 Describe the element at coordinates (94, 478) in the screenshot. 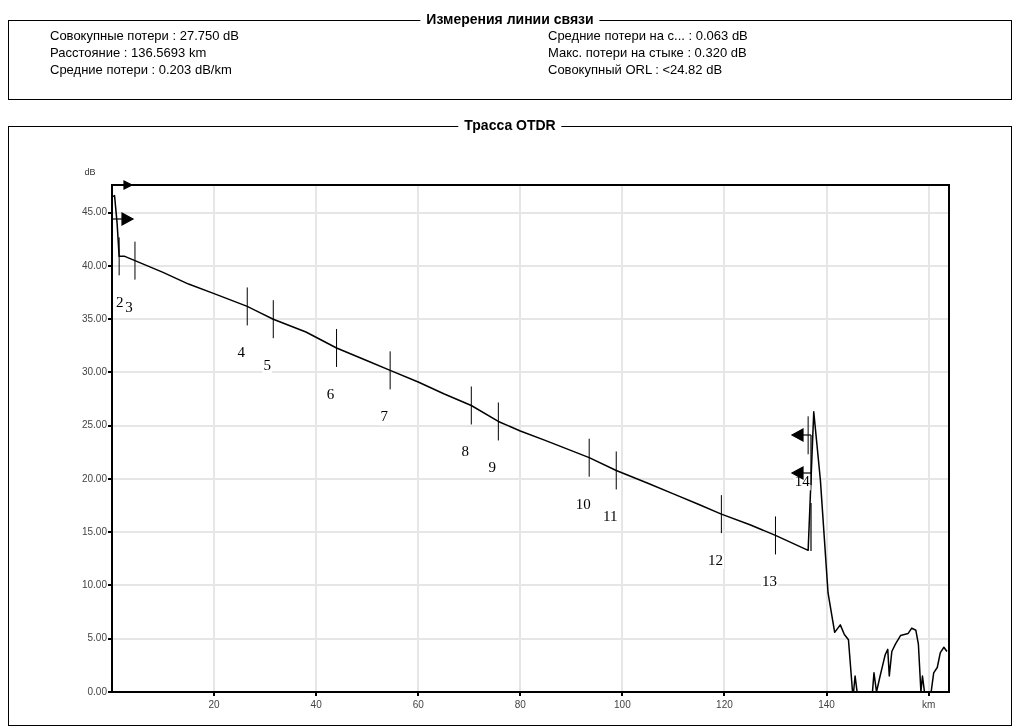

I see `y-tick-label: 20.00` at that location.